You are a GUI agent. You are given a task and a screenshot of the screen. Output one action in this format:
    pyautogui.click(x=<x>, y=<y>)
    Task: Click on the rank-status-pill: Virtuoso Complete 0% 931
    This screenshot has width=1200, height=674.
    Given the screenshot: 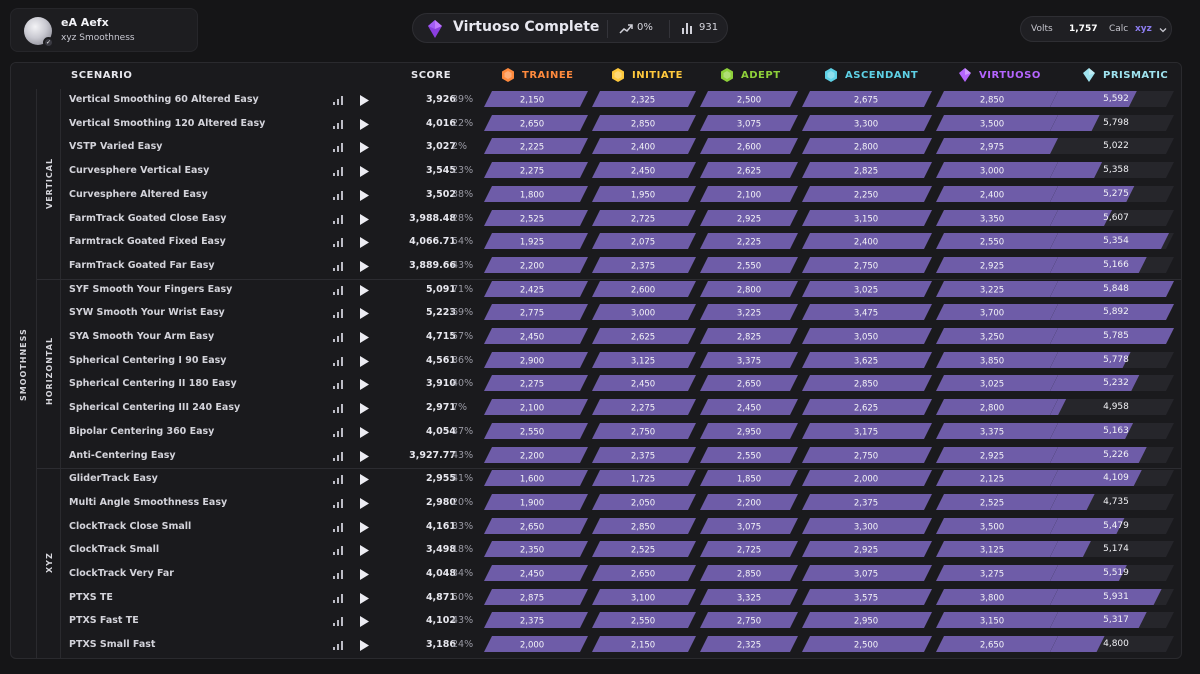 What is the action you would take?
    pyautogui.click(x=570, y=28)
    